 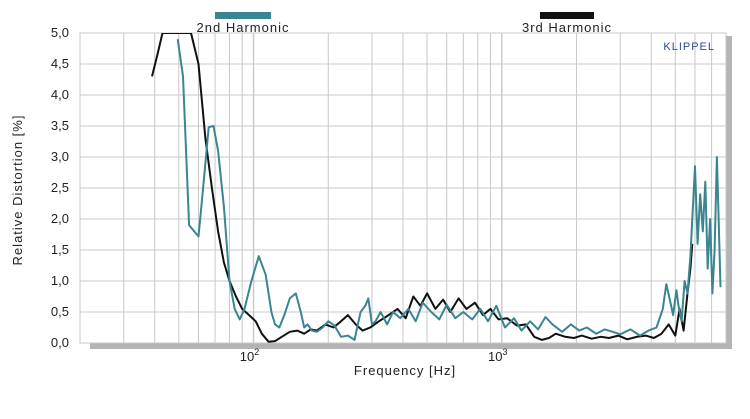 What do you see at coordinates (60, 311) in the screenshot?
I see `y-tick-label: 0,5` at bounding box center [60, 311].